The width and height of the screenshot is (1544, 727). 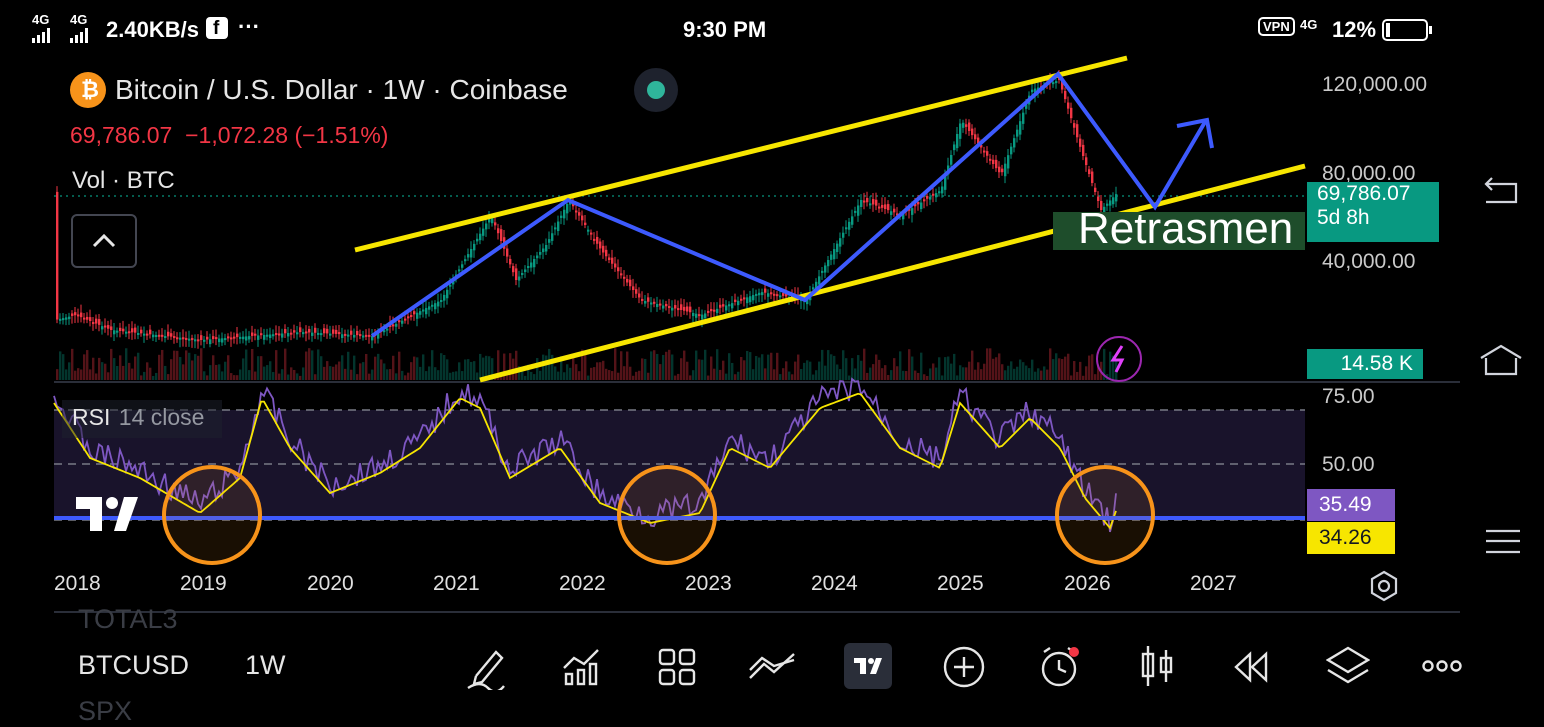 I want to click on time-label-2019: 2019, so click(x=203, y=583).